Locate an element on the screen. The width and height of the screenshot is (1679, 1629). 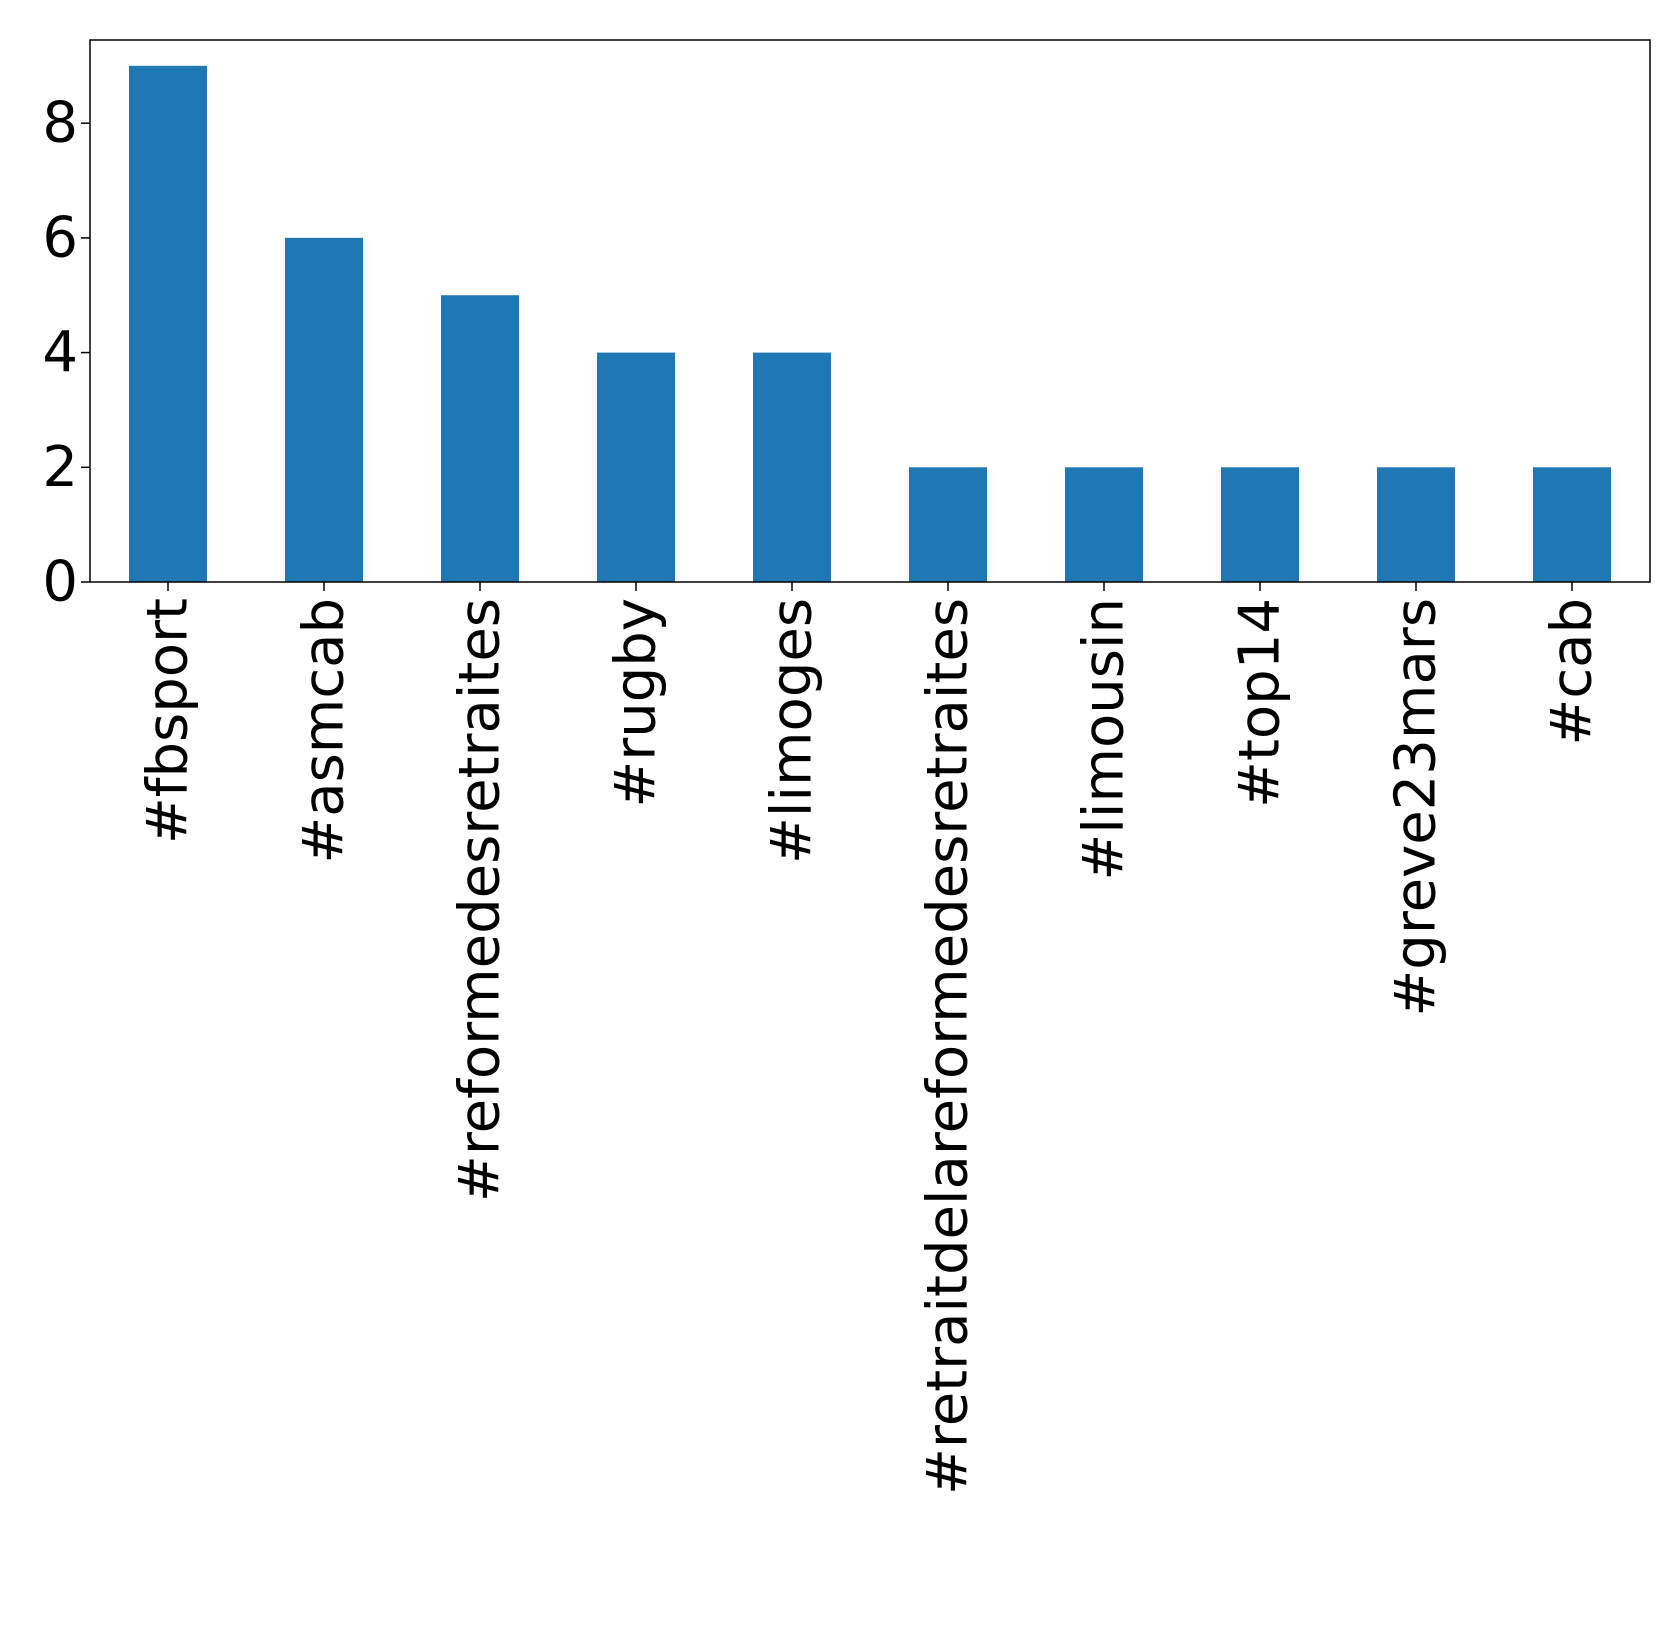
bar-greve23mars is located at coordinates (1416, 524).